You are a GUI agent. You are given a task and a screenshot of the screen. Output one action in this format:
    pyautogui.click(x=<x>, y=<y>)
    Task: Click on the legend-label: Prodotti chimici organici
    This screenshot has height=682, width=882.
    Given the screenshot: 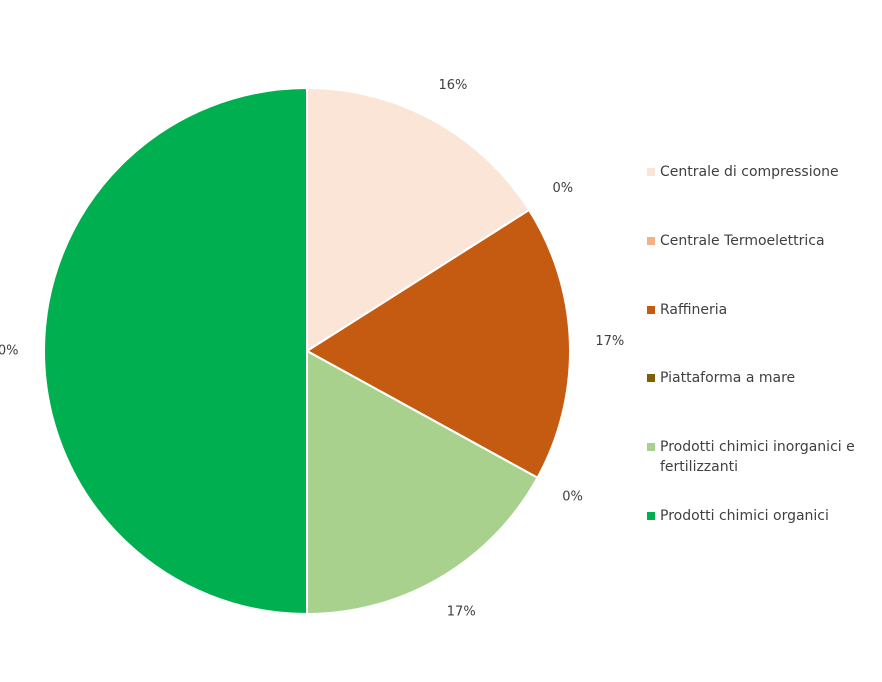 What is the action you would take?
    pyautogui.click(x=744, y=516)
    